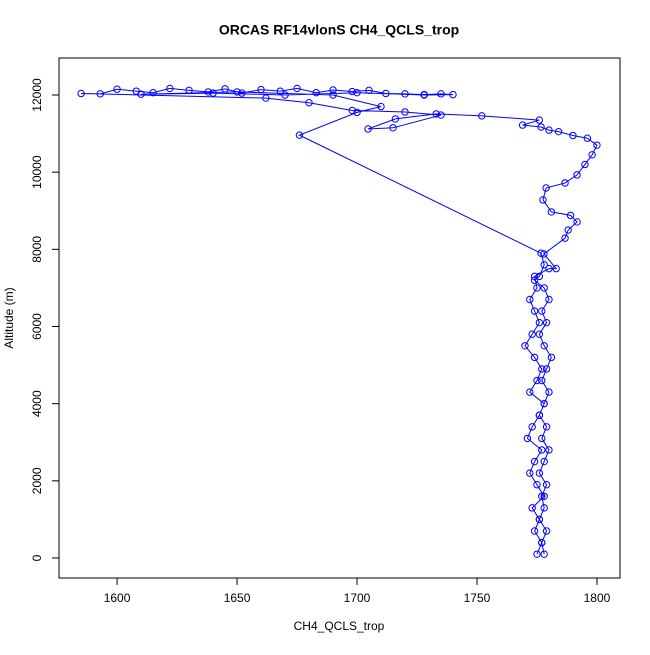 The image size is (650, 655). What do you see at coordinates (37, 172) in the screenshot?
I see `y-tick-label: 10000` at bounding box center [37, 172].